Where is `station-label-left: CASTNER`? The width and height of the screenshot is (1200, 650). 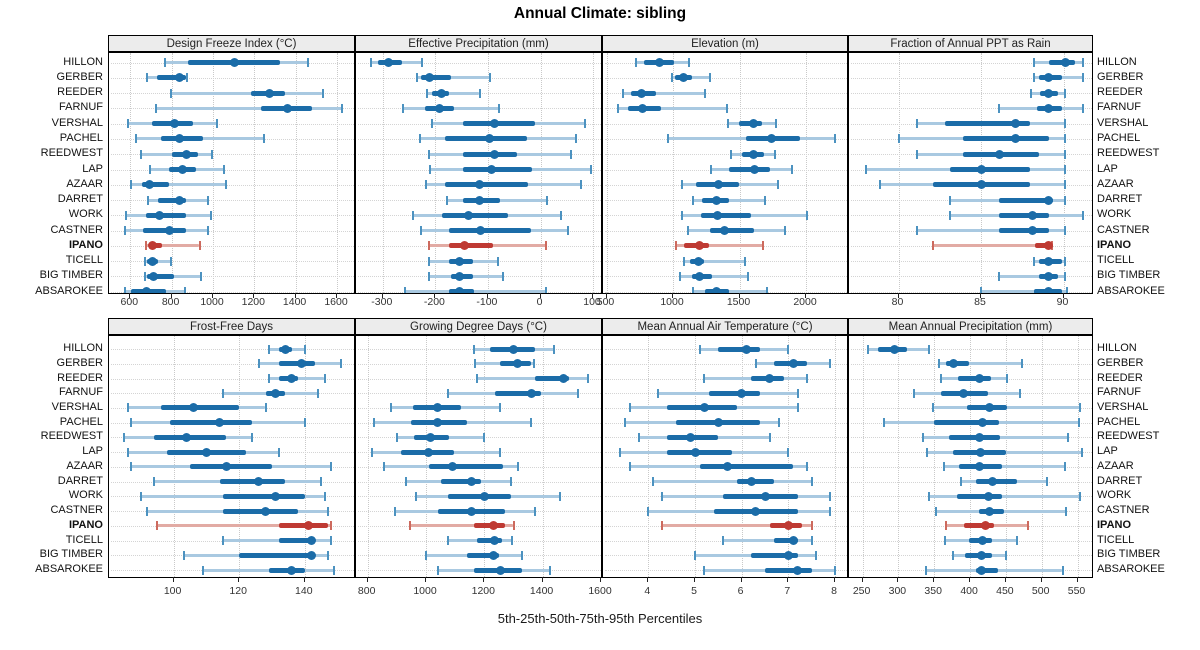 station-label-left: CASTNER is located at coordinates (76, 229).